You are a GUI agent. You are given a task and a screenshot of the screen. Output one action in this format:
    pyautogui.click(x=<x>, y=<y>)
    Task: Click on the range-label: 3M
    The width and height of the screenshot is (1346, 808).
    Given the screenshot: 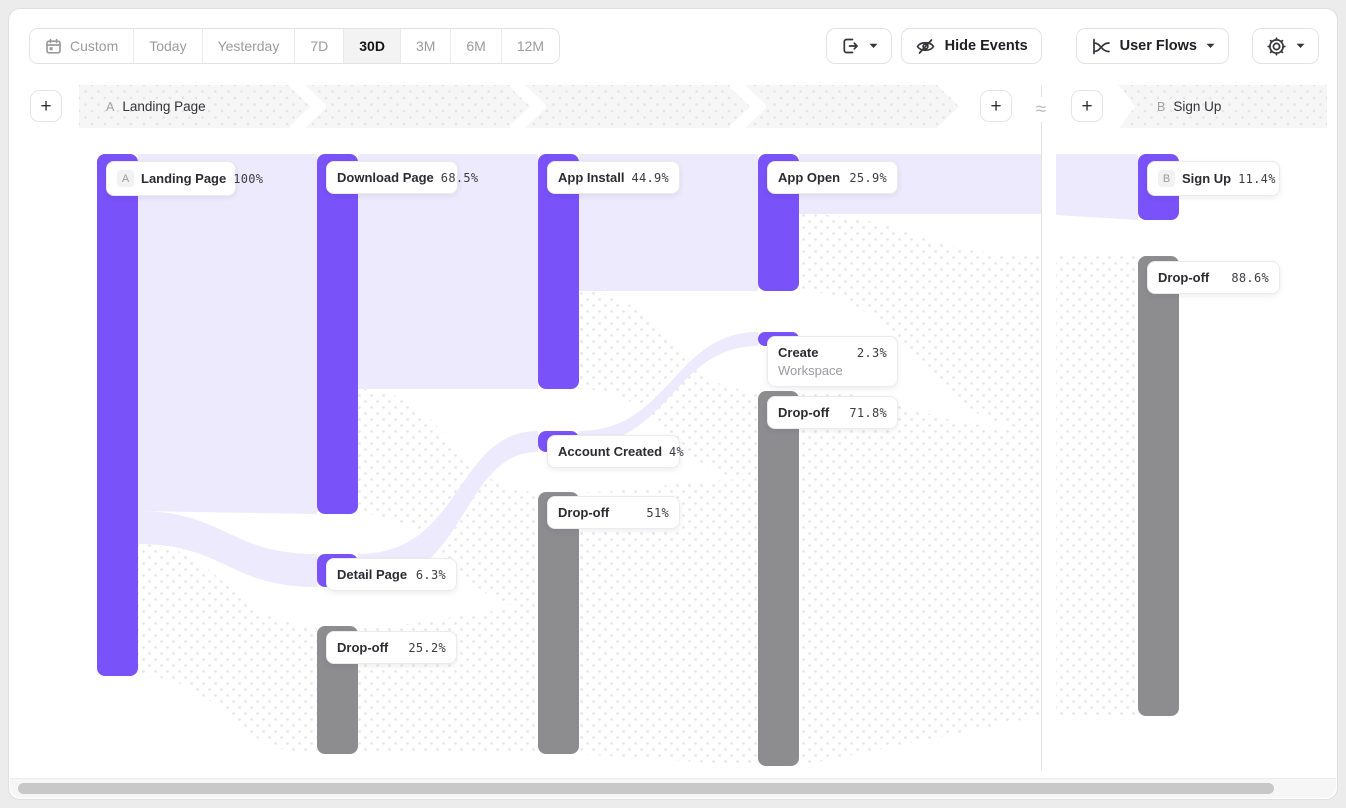 What is the action you would take?
    pyautogui.click(x=425, y=46)
    